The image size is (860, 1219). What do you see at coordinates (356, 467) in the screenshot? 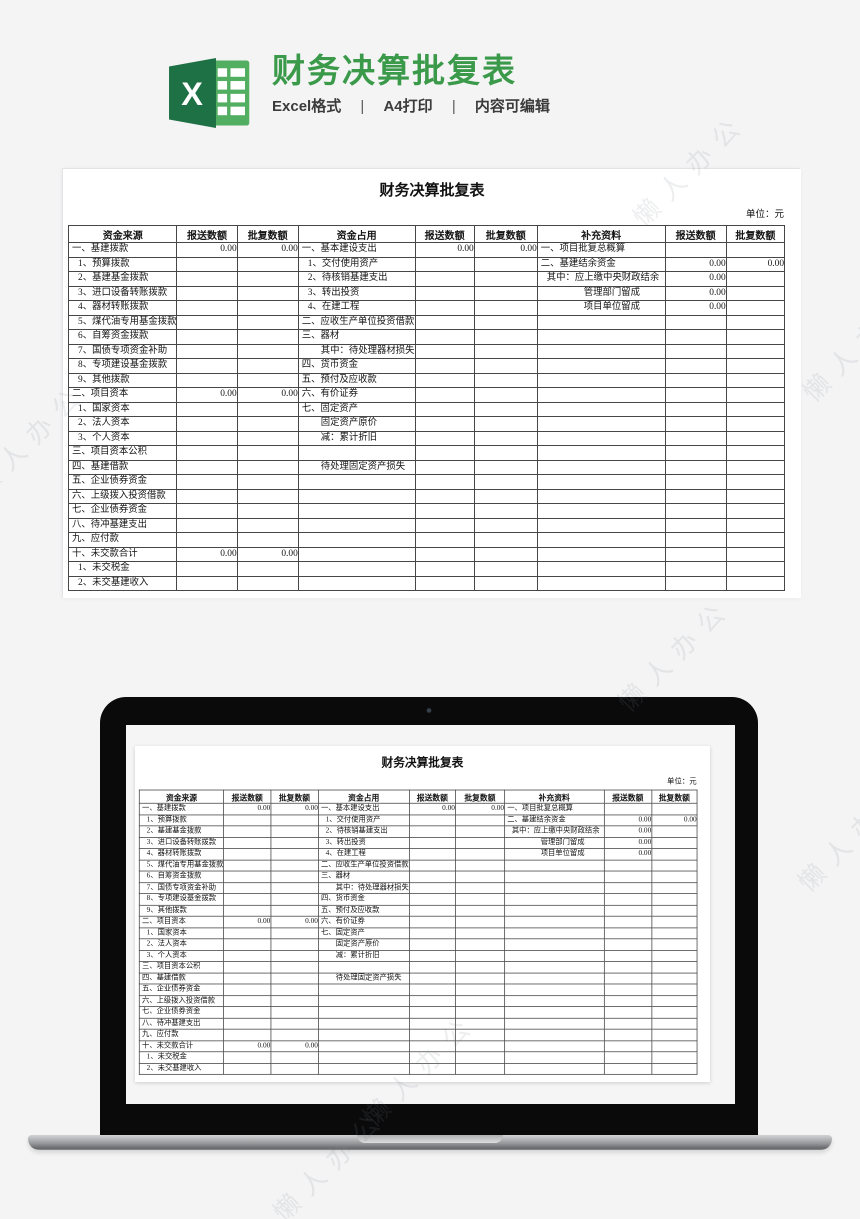
I see `label-cell: 待处理固定资产损失` at bounding box center [356, 467].